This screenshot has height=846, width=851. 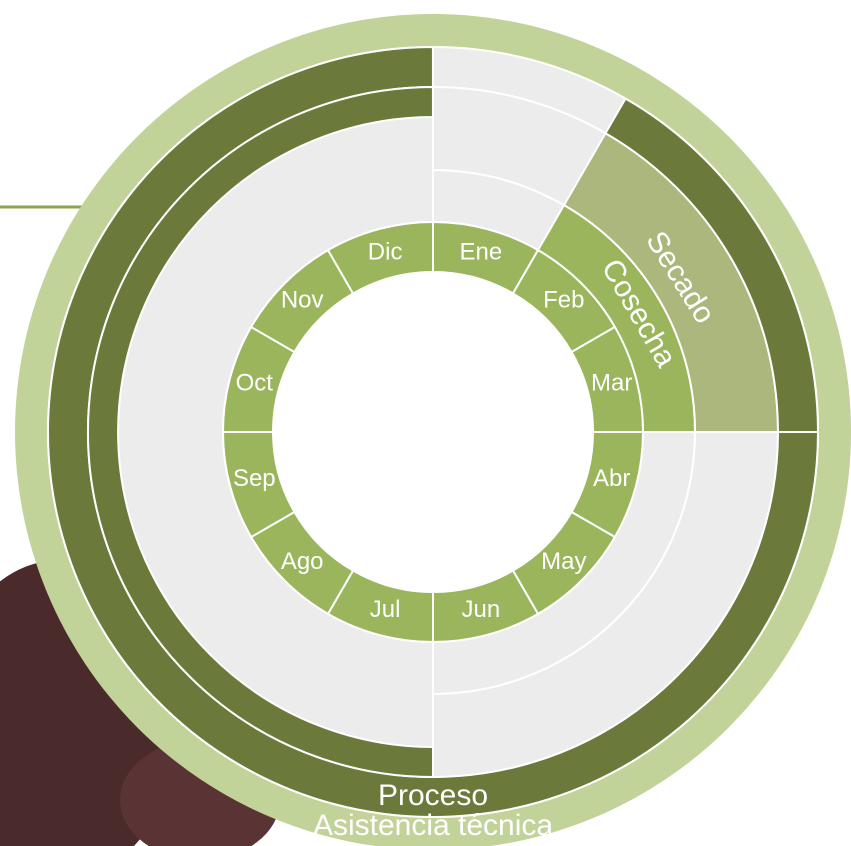 What do you see at coordinates (385, 252) in the screenshot?
I see `month-label: Dic` at bounding box center [385, 252].